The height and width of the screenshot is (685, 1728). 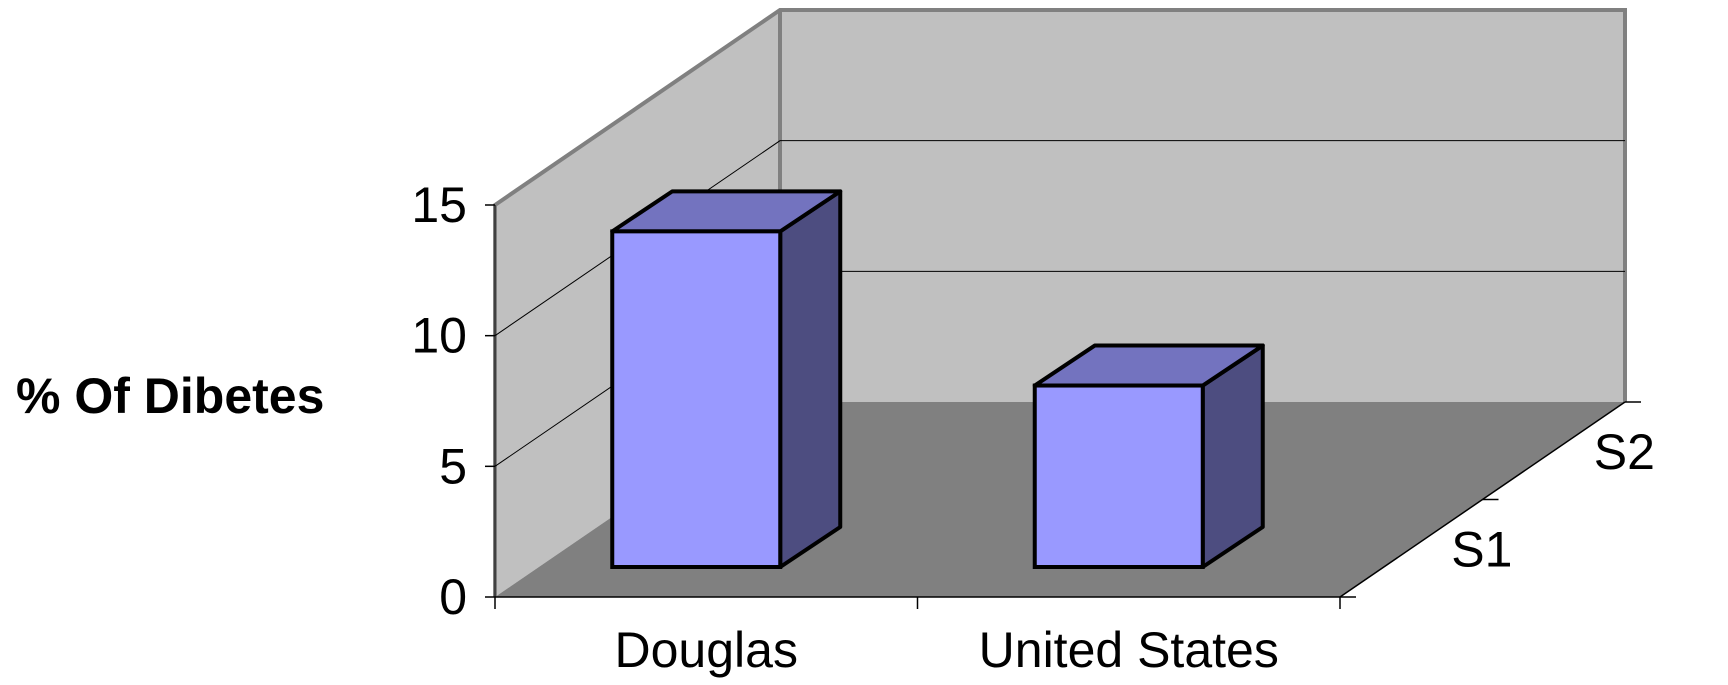 I want to click on depth-tick-label: S2, so click(x=1624, y=452).